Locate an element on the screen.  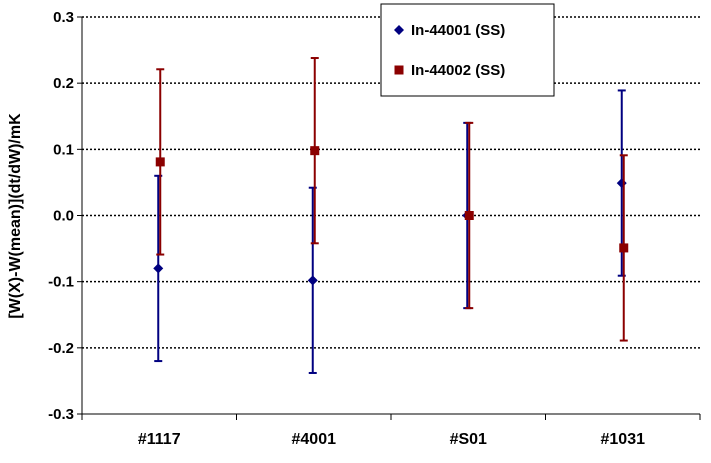
y-tick-label: -0.2 is located at coordinates (61, 348).